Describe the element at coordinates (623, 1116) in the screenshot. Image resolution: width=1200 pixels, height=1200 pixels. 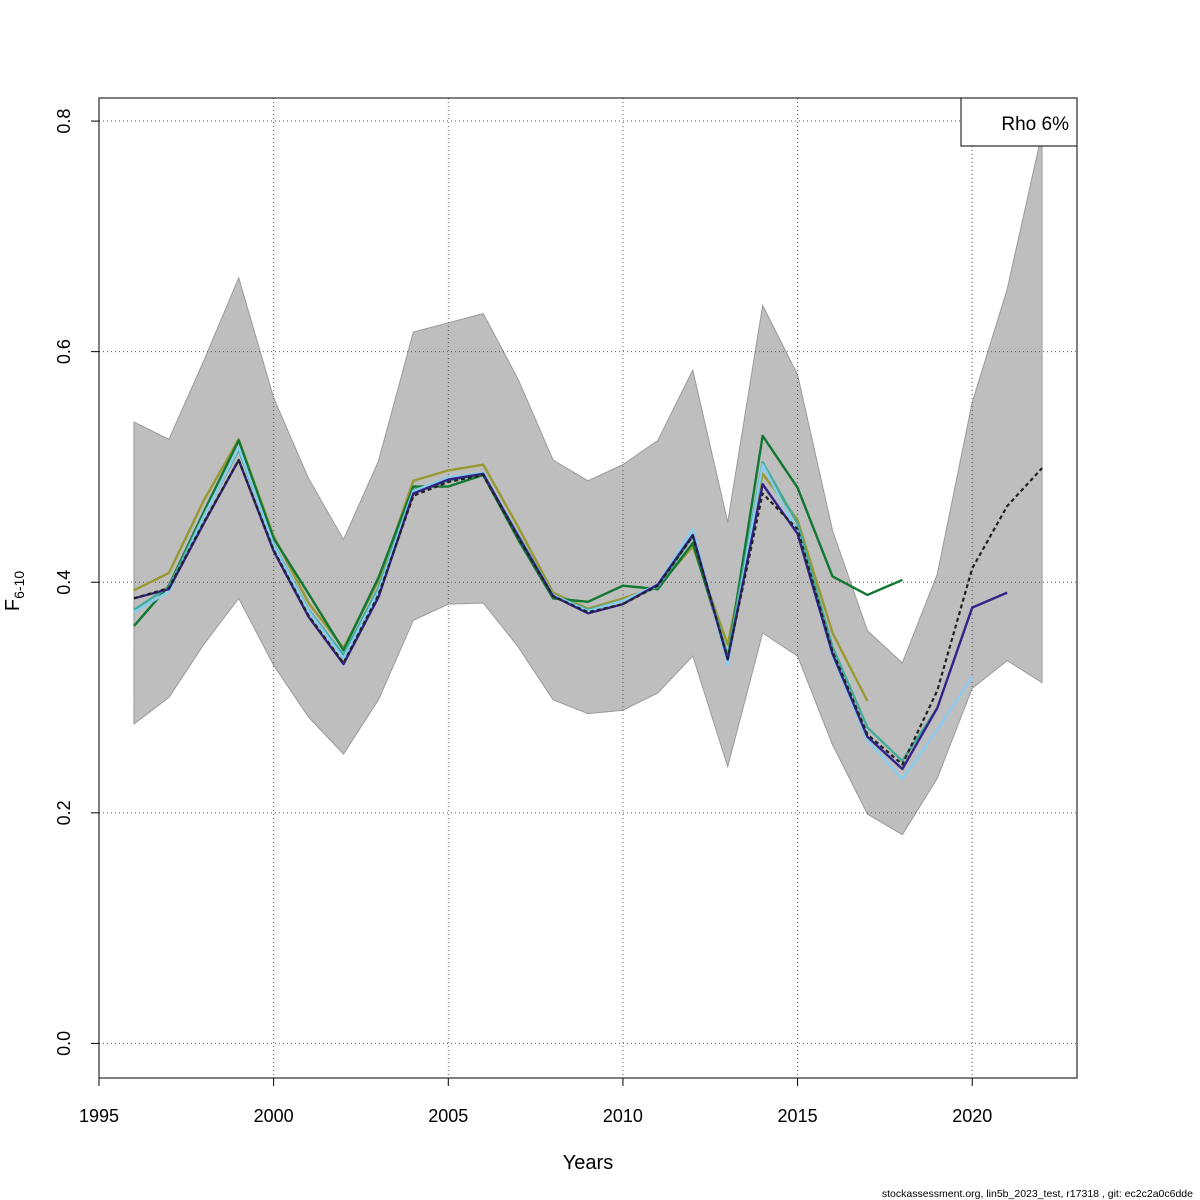
I see `x-tick-label-2010: 2010` at that location.